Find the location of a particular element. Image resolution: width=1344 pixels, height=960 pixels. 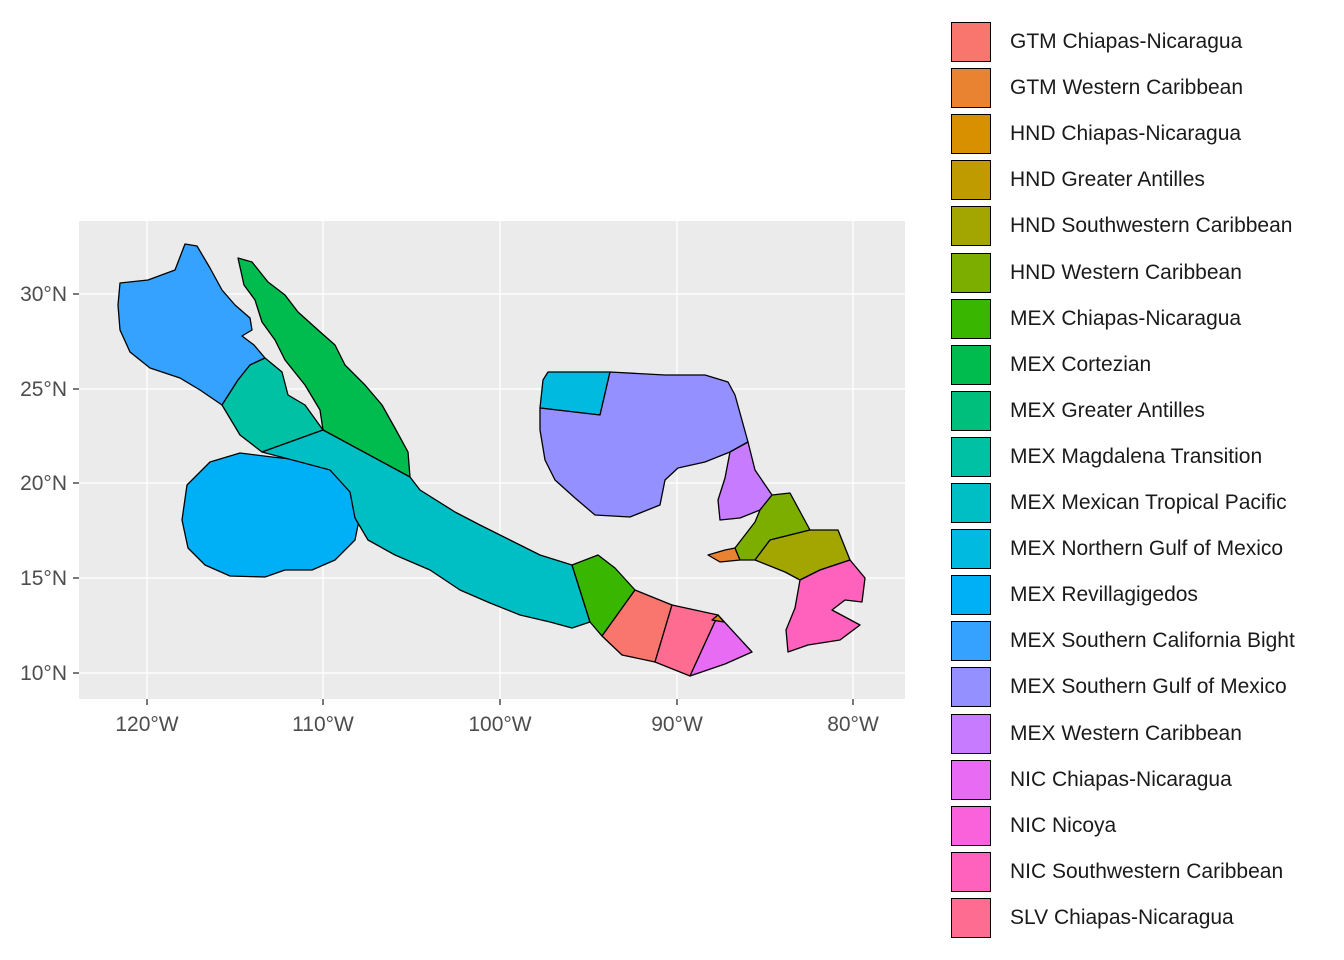

legend-item: MEX Greater Antilles is located at coordinates (1146, 412).